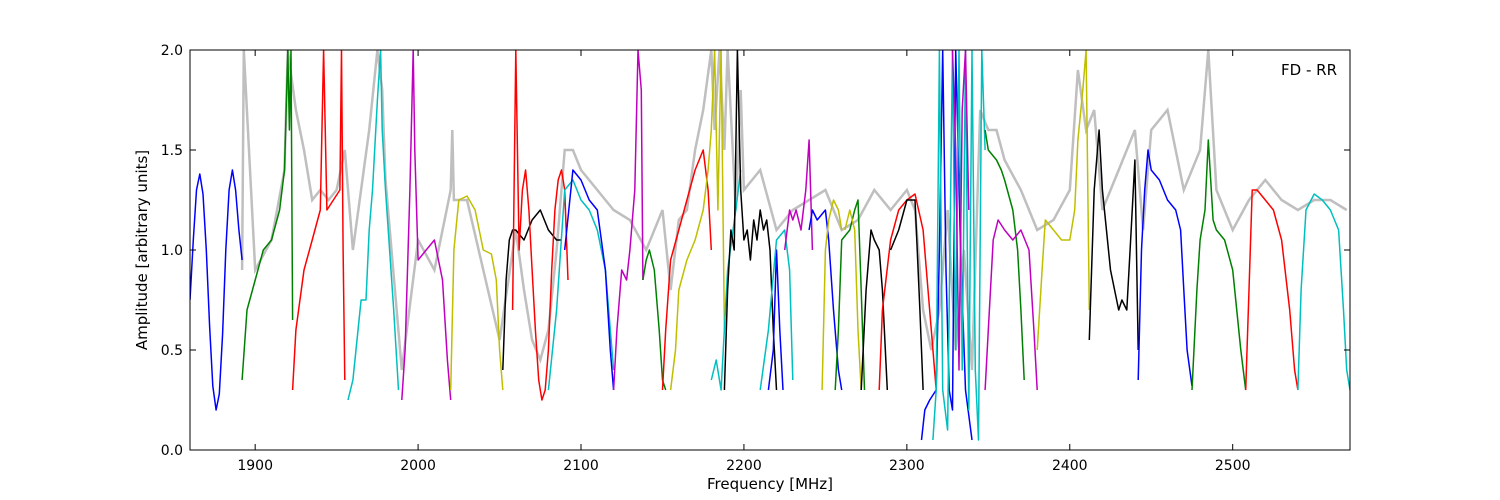  Describe the element at coordinates (1070, 466) in the screenshot. I see `x-tick-label: 2400` at that location.